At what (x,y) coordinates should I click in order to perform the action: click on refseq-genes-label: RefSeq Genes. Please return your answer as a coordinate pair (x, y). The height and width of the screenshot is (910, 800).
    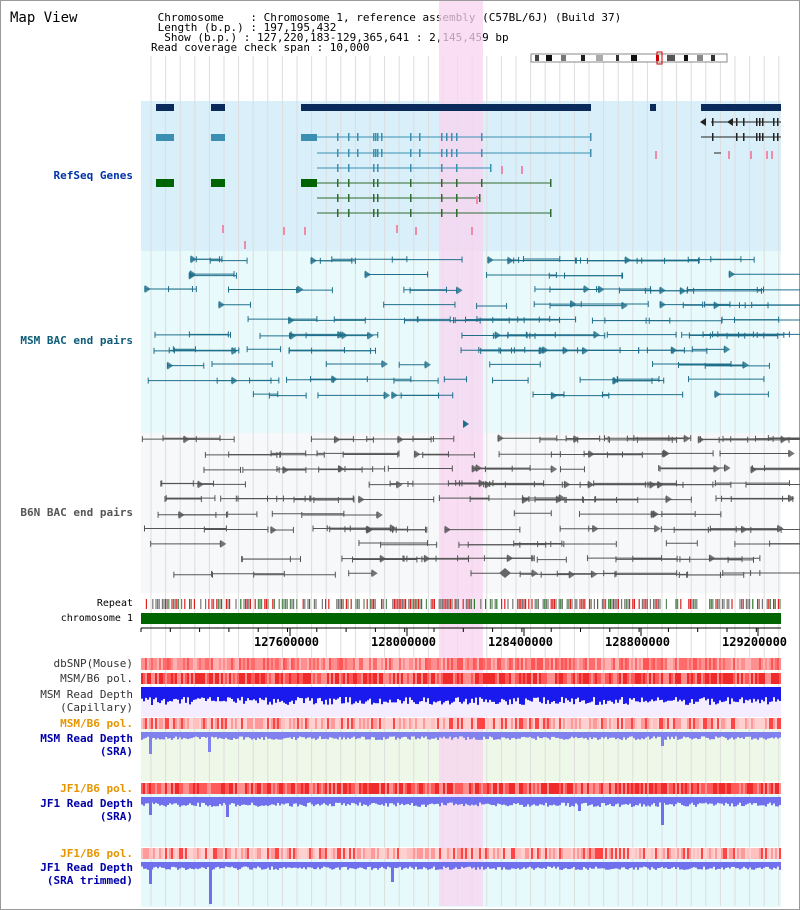
    Looking at the image, I should click on (93, 175).